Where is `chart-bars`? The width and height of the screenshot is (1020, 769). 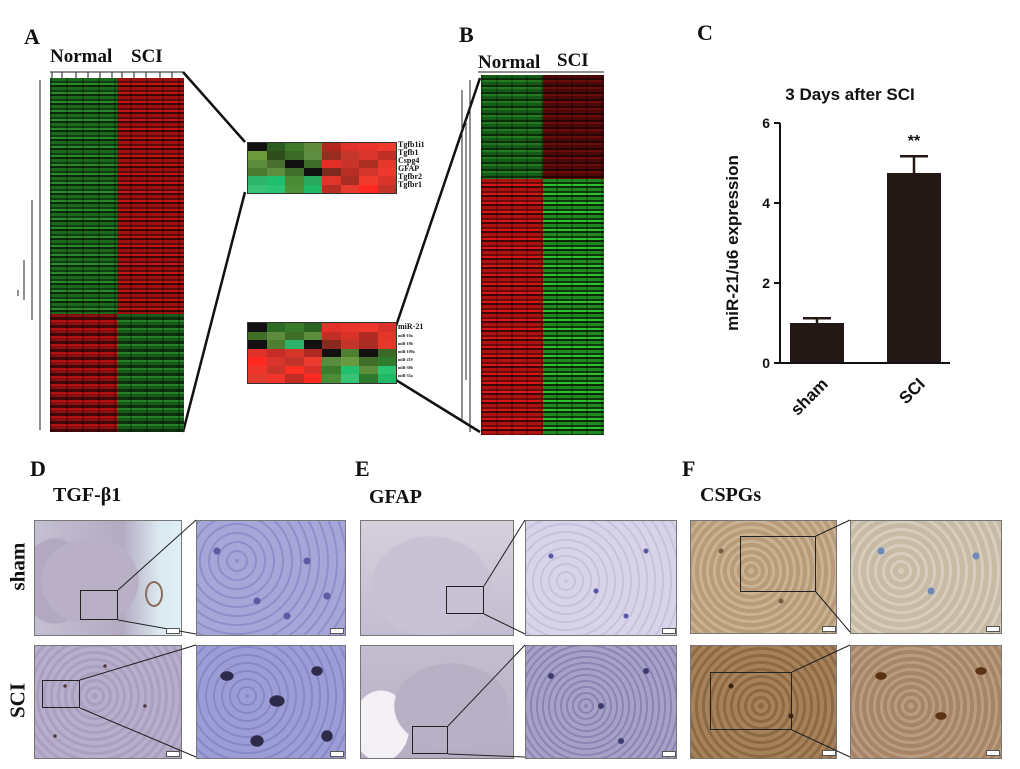
chart-bars is located at coordinates (865, 258).